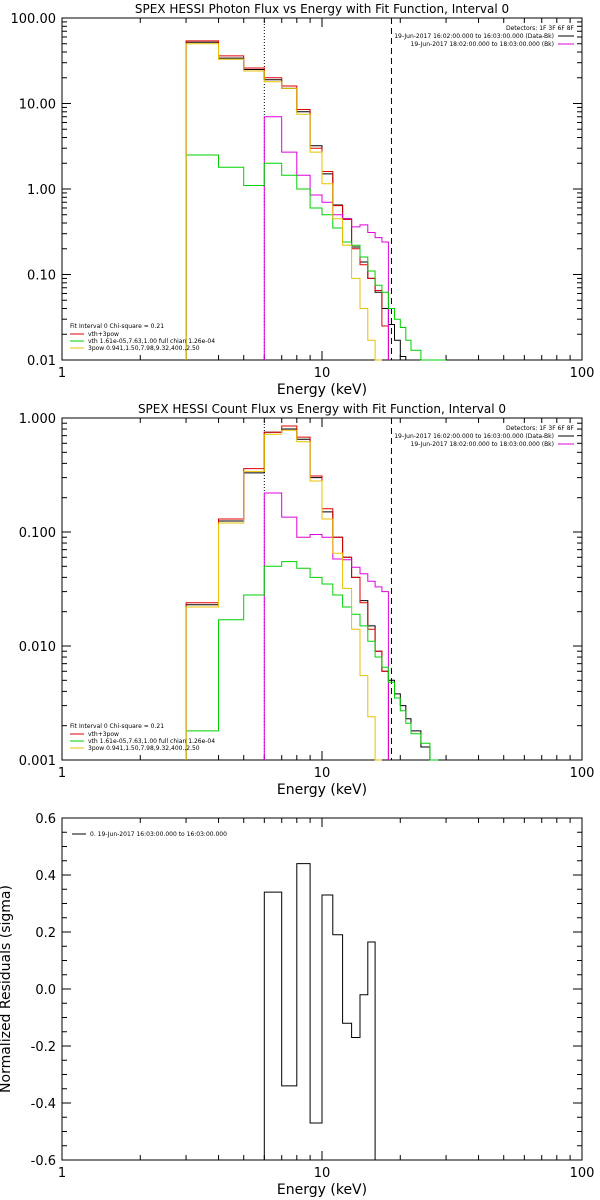 This screenshot has width=600, height=1200. Describe the element at coordinates (37, 105) in the screenshot. I see `y-tick-label: 10.00` at that location.